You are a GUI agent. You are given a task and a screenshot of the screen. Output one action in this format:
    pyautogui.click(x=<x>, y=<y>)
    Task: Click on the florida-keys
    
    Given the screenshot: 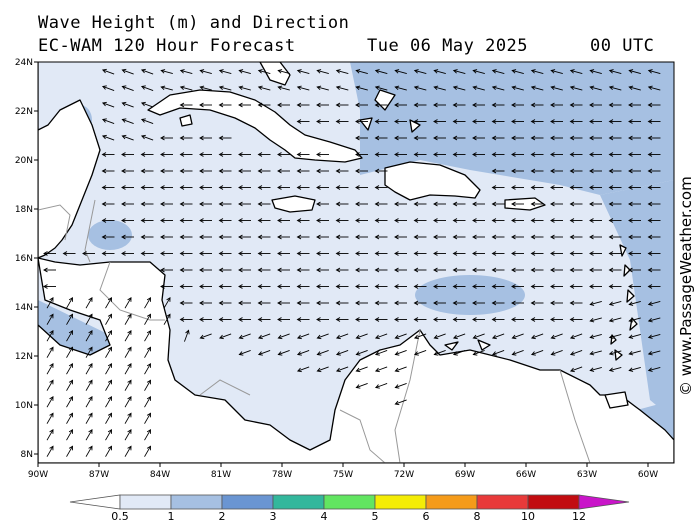 What is the action you would take?
    pyautogui.click(x=275, y=74)
    